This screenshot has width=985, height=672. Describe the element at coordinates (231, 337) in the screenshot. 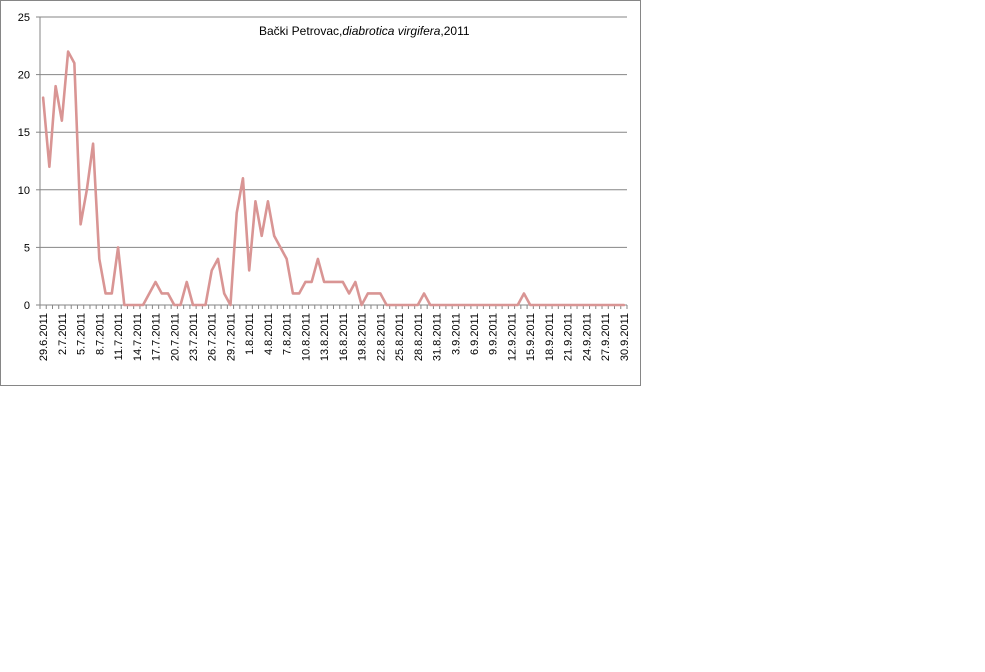

I see `x-tick-label: 29.7.2011` at that location.